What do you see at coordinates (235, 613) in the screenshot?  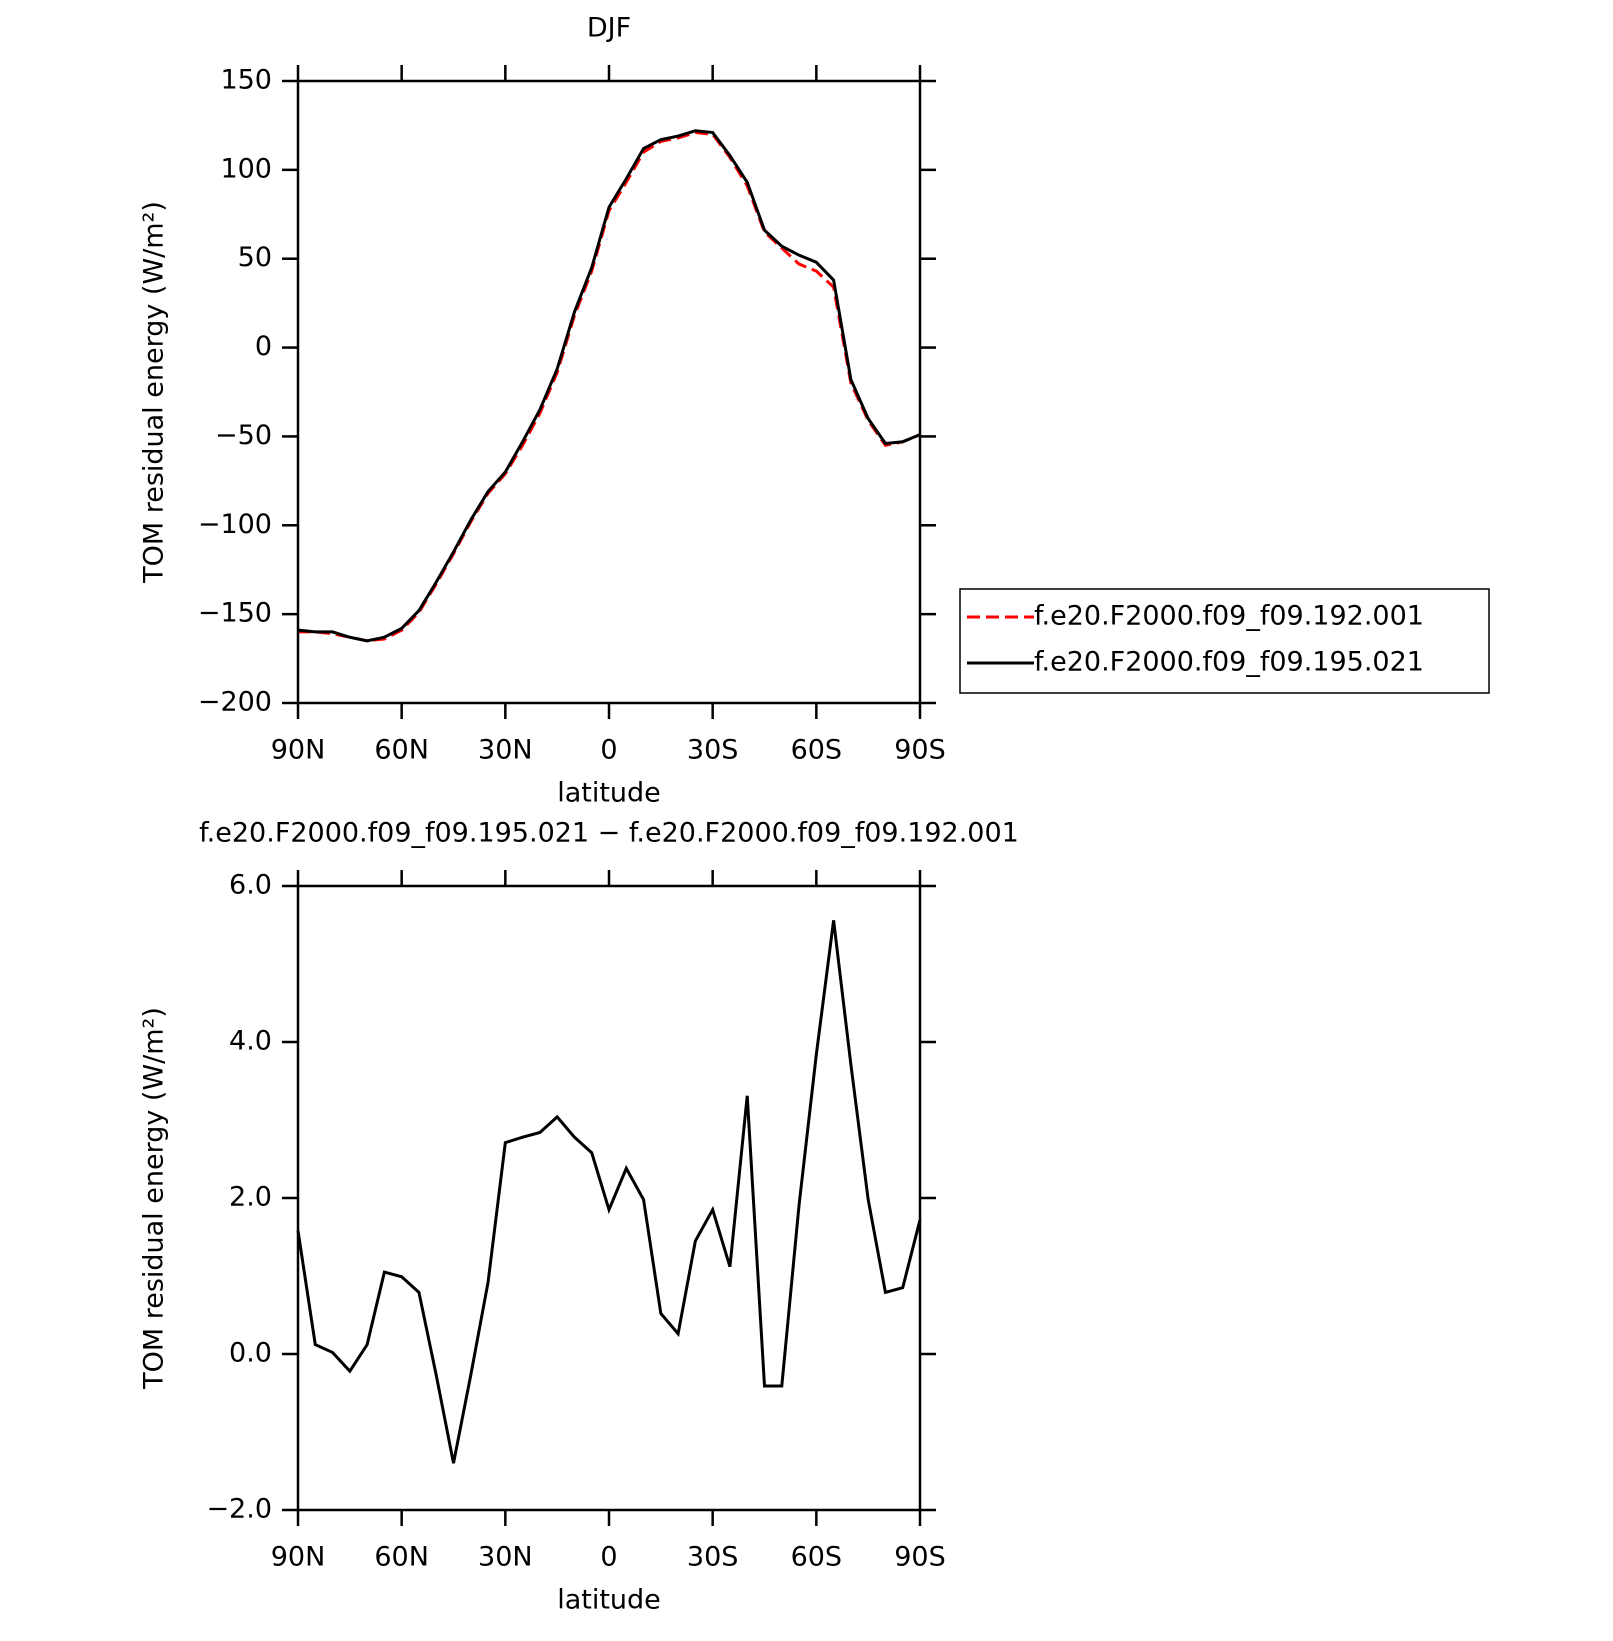 I see `y-tick-label: −150` at bounding box center [235, 613].